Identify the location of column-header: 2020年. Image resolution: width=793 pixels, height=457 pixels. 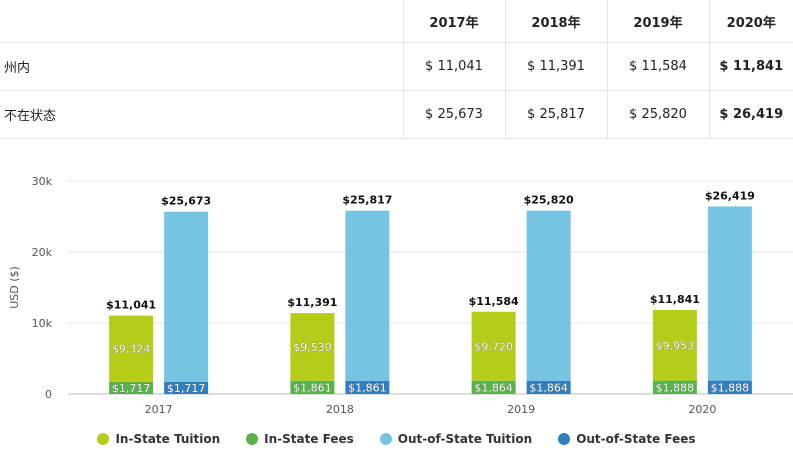
(750, 21).